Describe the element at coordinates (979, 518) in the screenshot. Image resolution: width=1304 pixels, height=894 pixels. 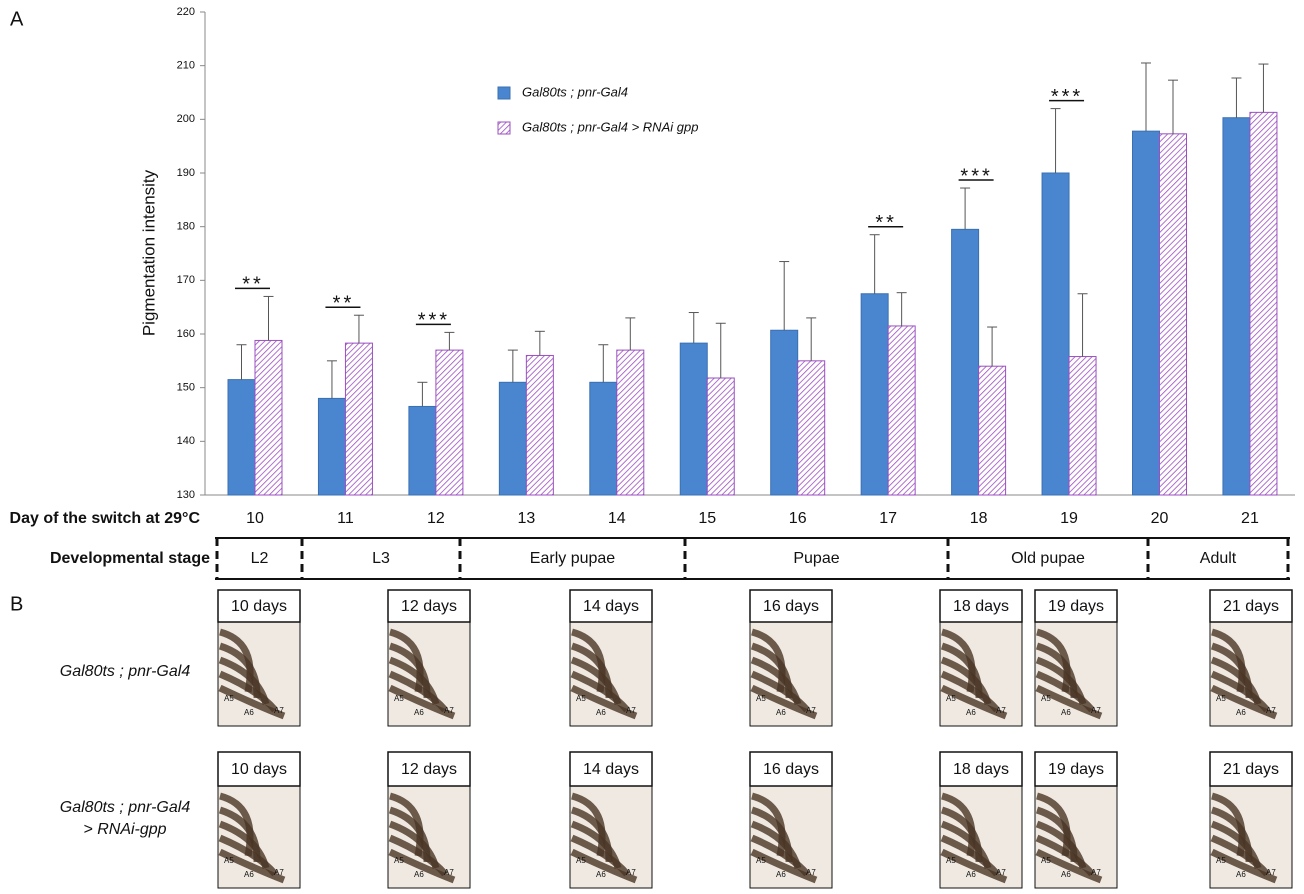
I see `x-tick-label: 18` at that location.